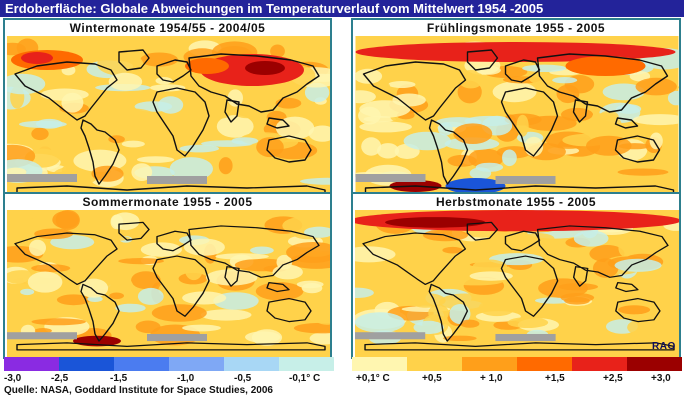 This screenshot has width=684, height=400. What do you see at coordinates (60, 378) in the screenshot?
I see `legend-tick-cold-1: -2,5` at bounding box center [60, 378].